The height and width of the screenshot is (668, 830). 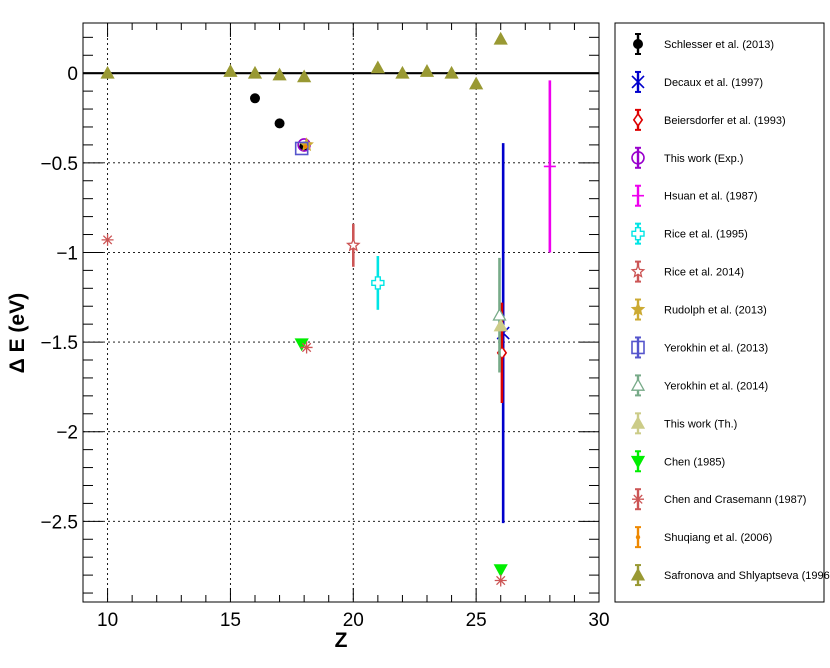 I want to click on legend-entry: Shuqiang et al. (2006), so click(x=703, y=537).